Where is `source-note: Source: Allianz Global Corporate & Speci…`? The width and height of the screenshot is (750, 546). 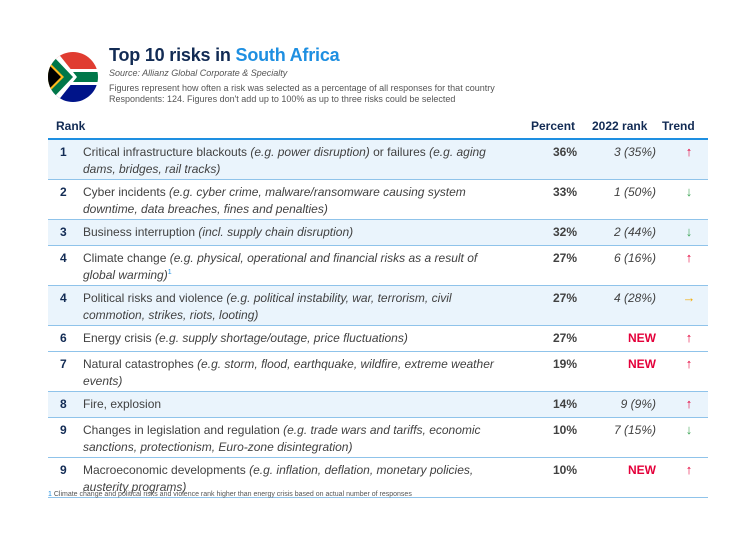 source-note: Source: Allianz Global Corporate & Speci… is located at coordinates (198, 73).